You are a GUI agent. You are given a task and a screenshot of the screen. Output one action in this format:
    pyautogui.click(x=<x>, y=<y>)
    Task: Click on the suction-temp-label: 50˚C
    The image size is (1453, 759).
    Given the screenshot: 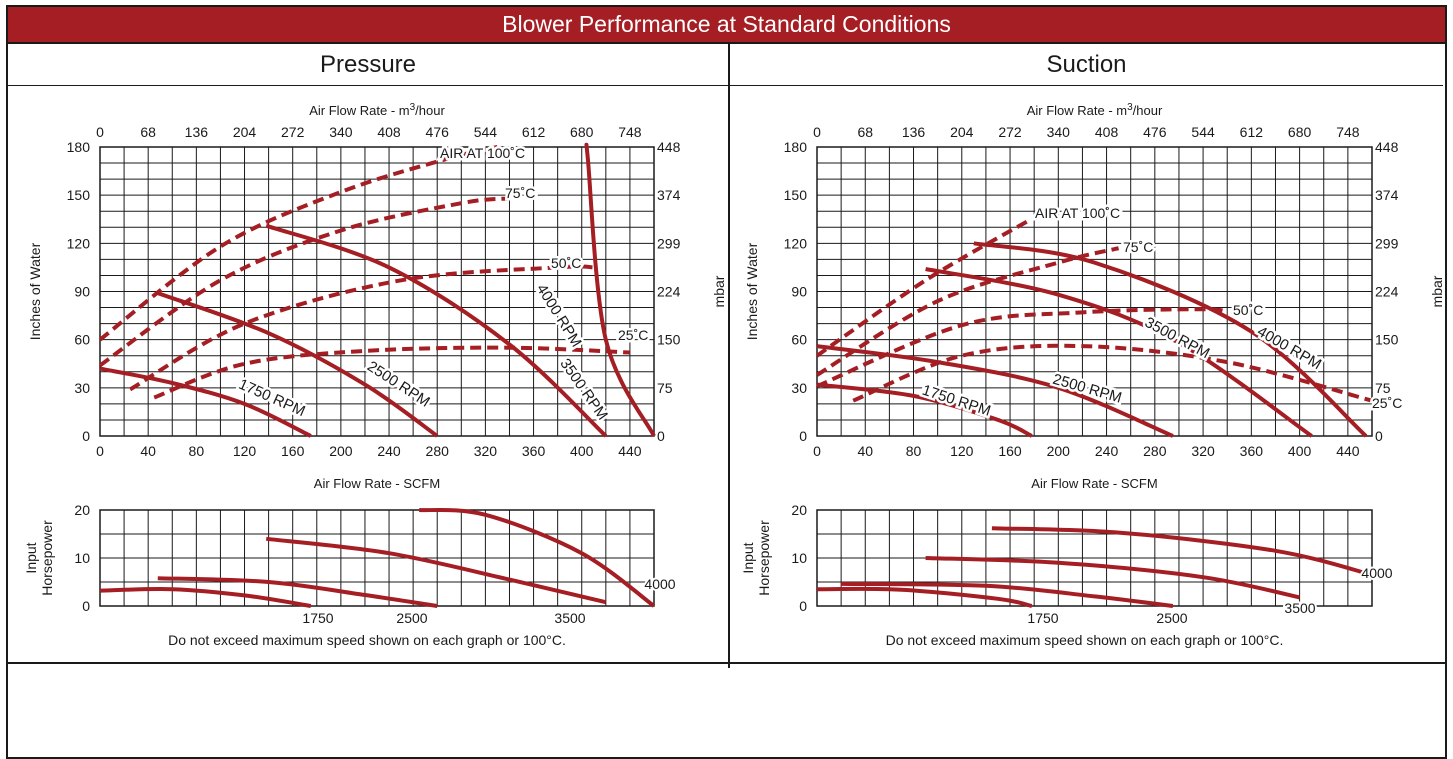 What is the action you would take?
    pyautogui.click(x=1248, y=310)
    